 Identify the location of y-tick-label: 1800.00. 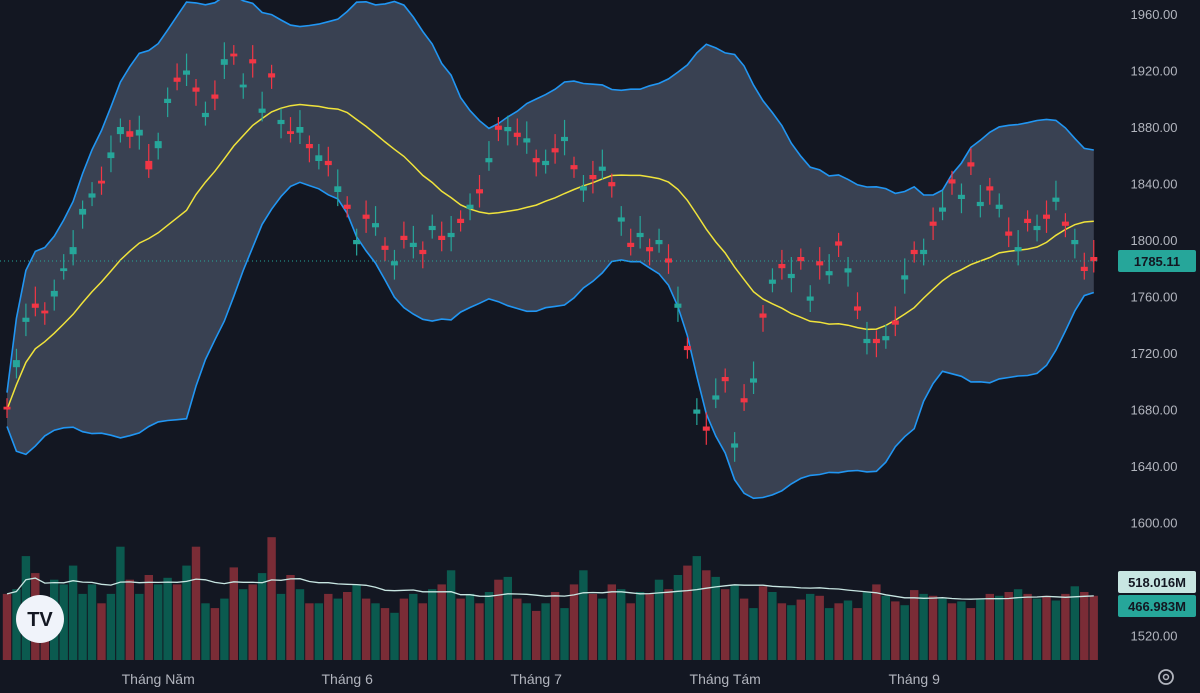
(1154, 240).